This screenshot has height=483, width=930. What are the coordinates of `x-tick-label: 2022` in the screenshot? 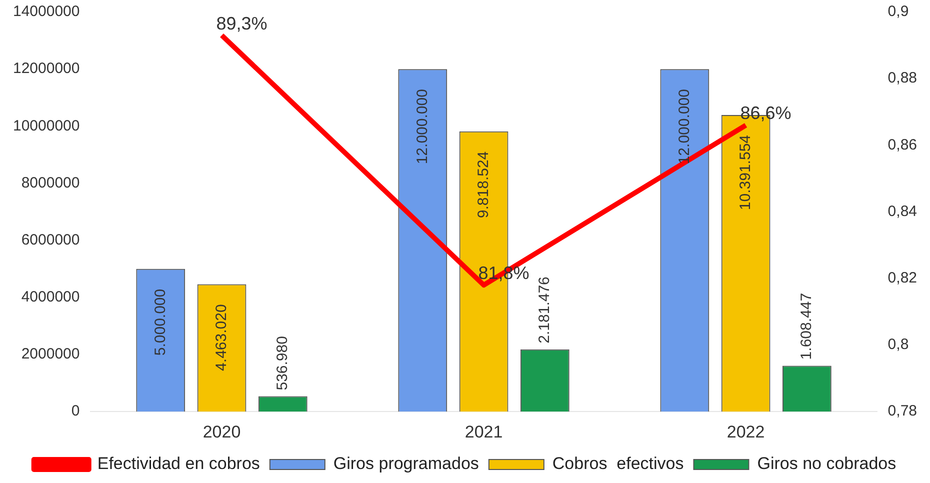 It's located at (745, 432).